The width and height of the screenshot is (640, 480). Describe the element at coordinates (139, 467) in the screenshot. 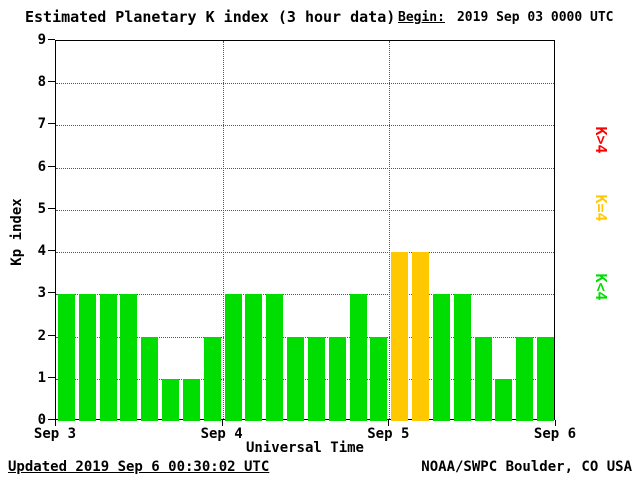

I see `updated-text: Updated 2019 Sep 6 00:30:02 UTC` at that location.